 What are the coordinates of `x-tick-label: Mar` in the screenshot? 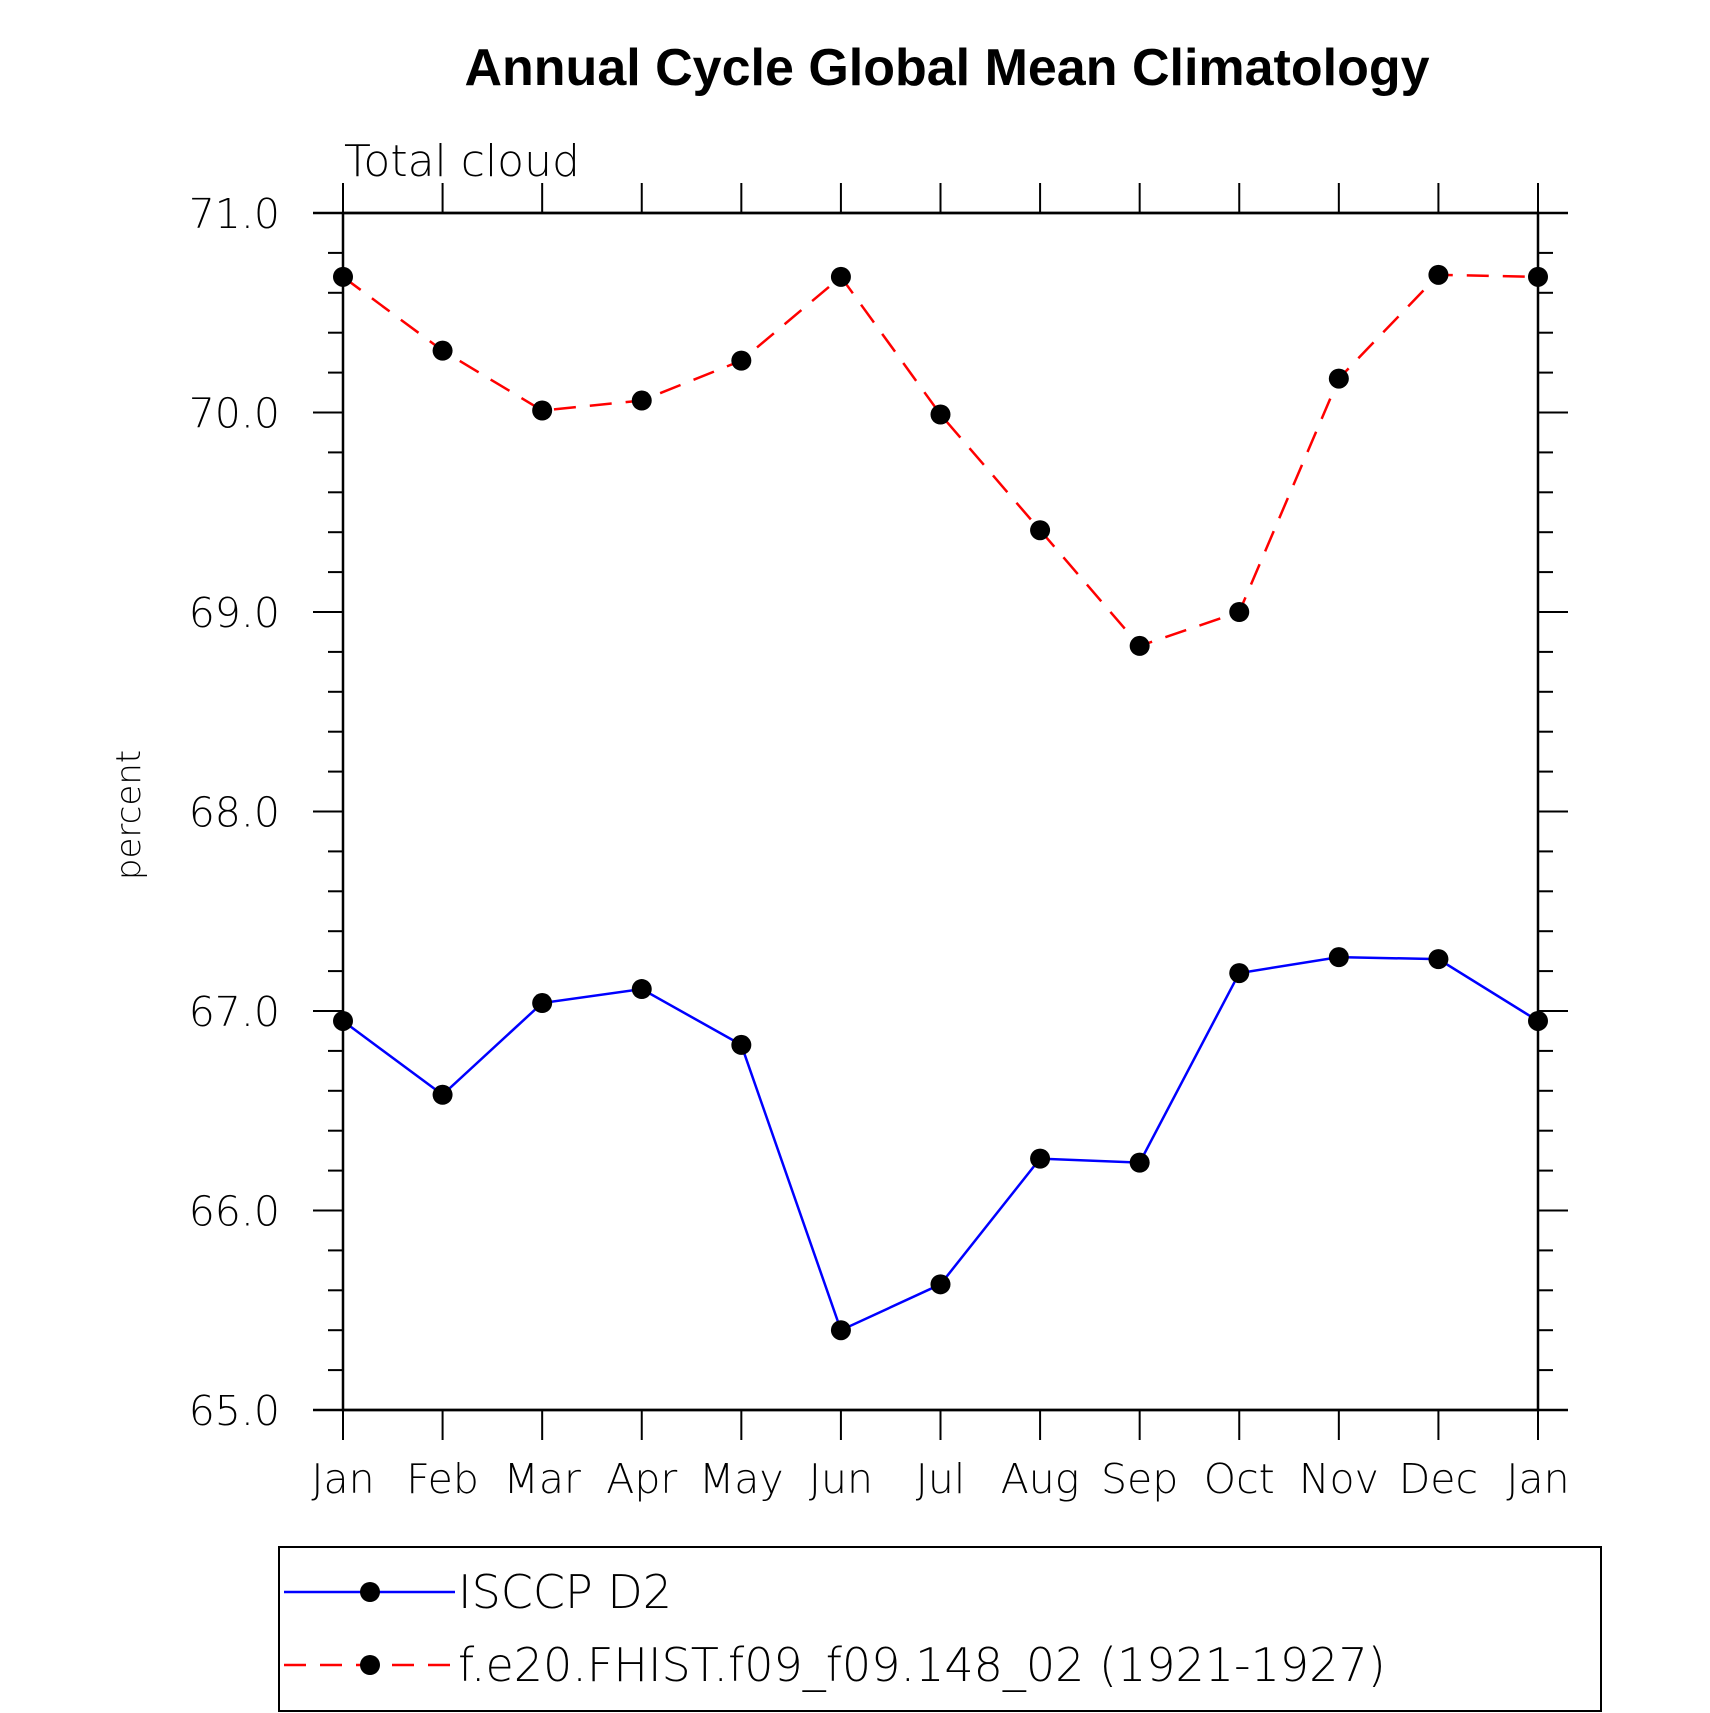 It's located at (541, 1479).